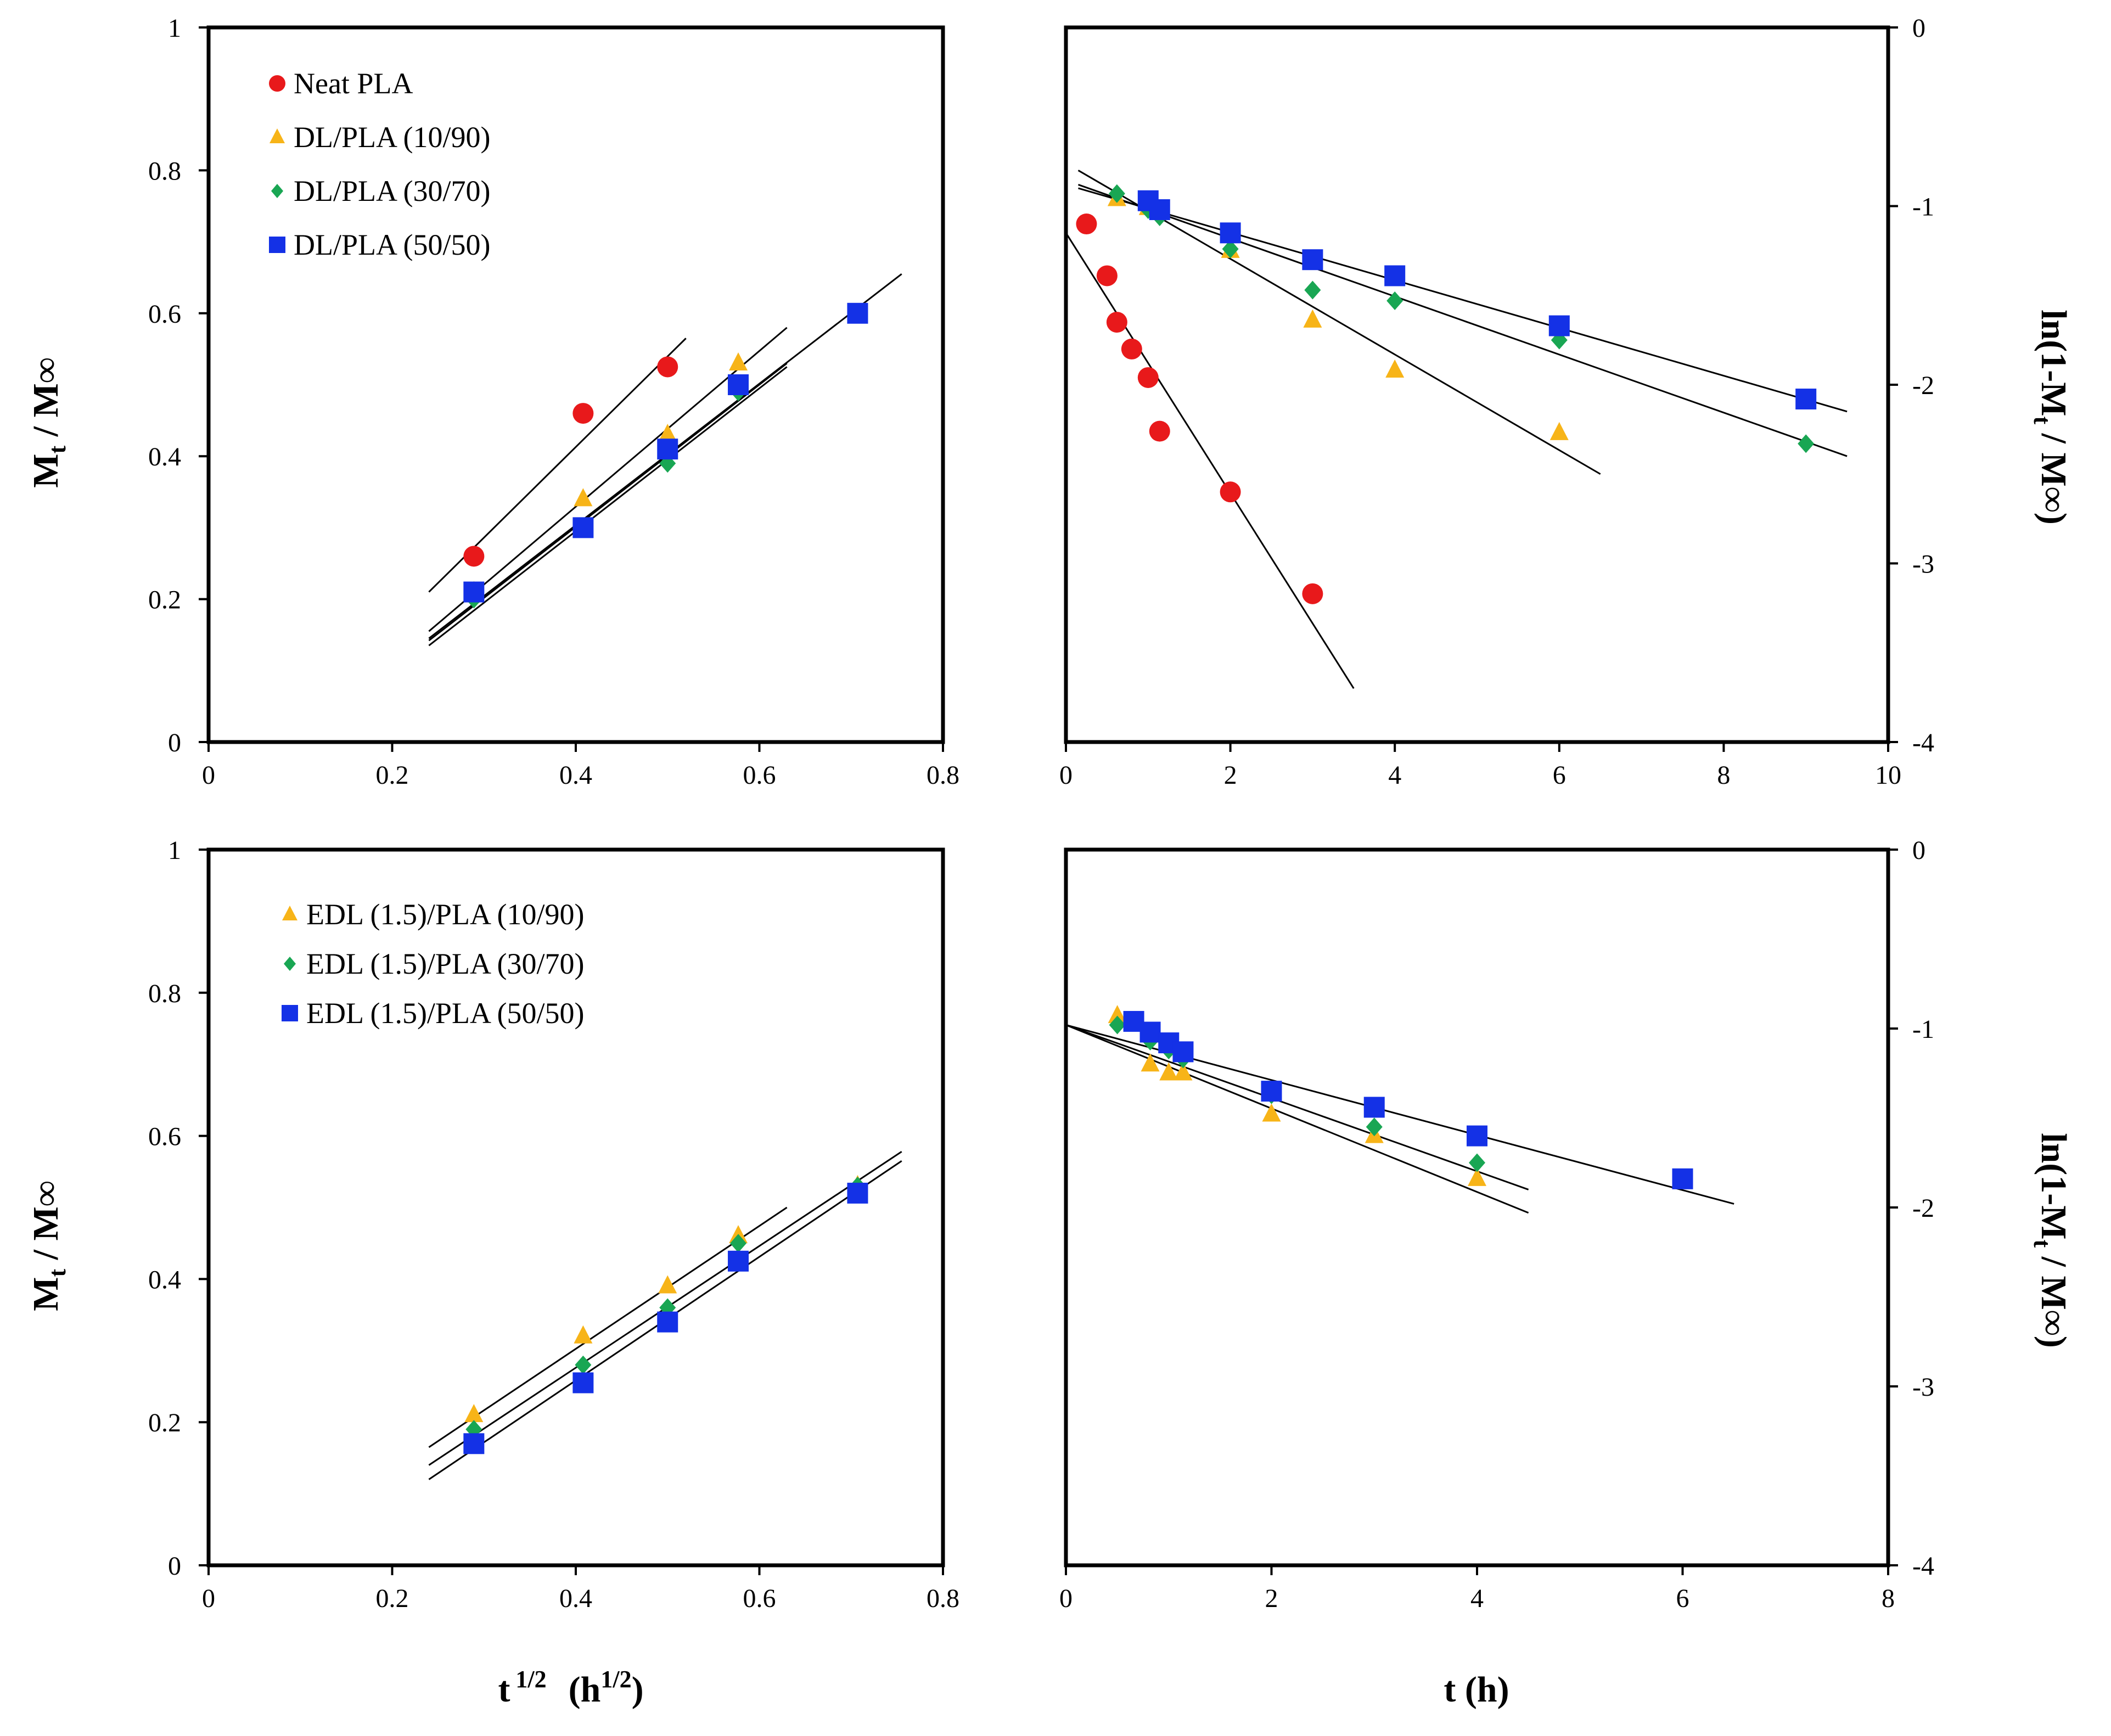 The height and width of the screenshot is (1736, 2111). Describe the element at coordinates (445, 964) in the screenshot. I see `legend-label: EDL (1.5)/PLA (30/70)` at that location.